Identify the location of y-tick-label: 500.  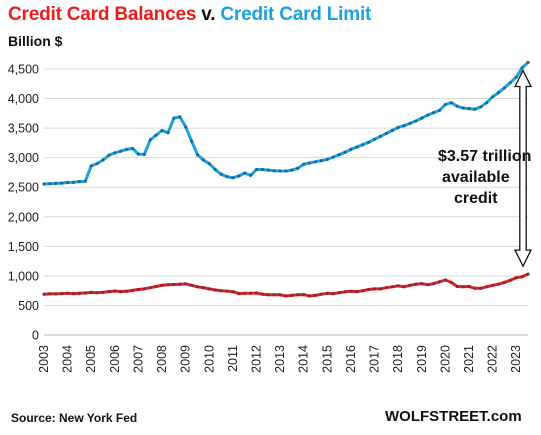
(28, 306).